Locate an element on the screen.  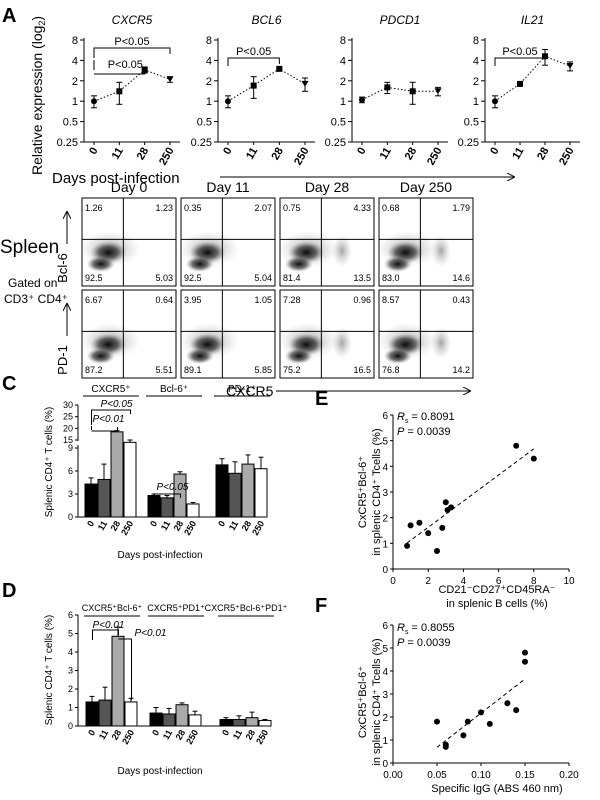
group-label: CXCR5⁺Bcl-6⁺PD1⁺ is located at coordinates (246, 608).